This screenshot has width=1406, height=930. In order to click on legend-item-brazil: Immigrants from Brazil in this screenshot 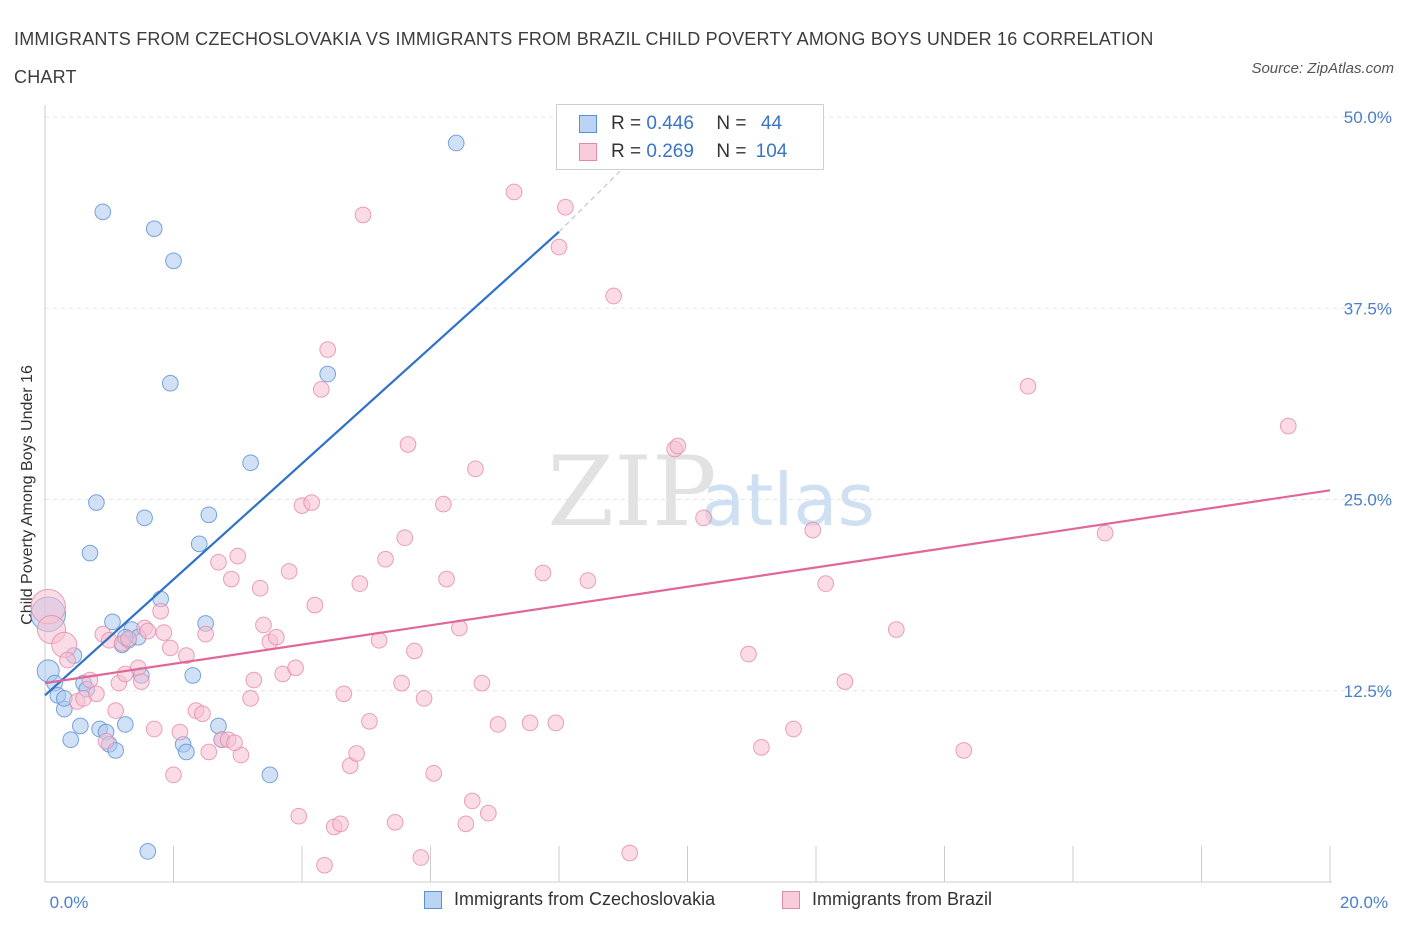, I will do `click(887, 899)`.